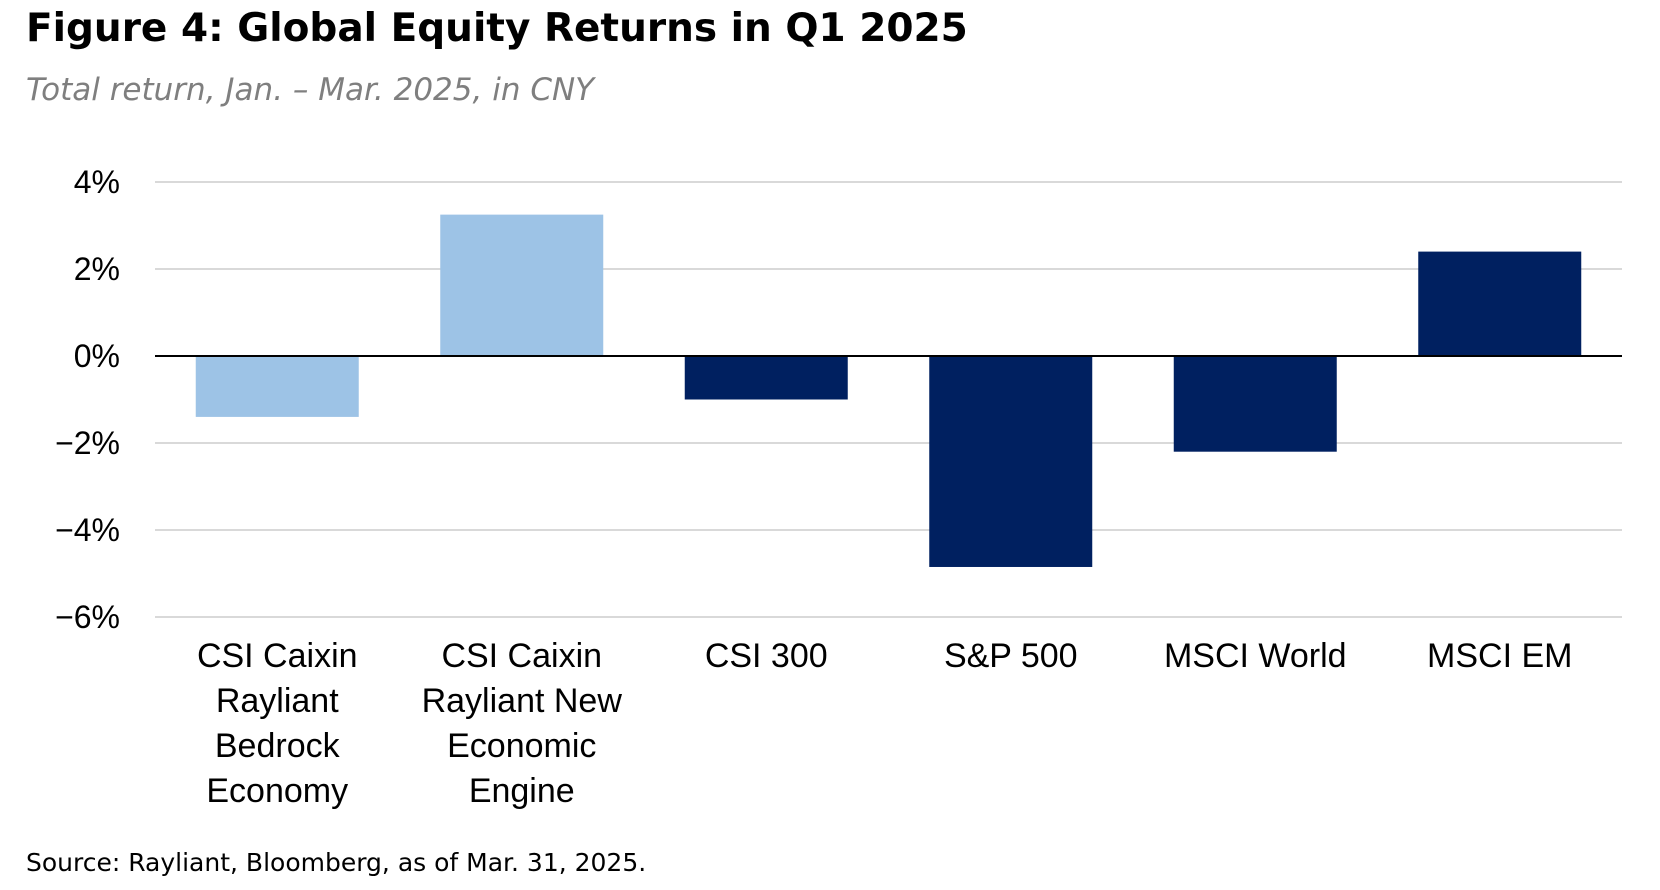 The width and height of the screenshot is (1660, 890). Describe the element at coordinates (522, 701) in the screenshot. I see `x-category-label-line: Rayliant New` at that location.